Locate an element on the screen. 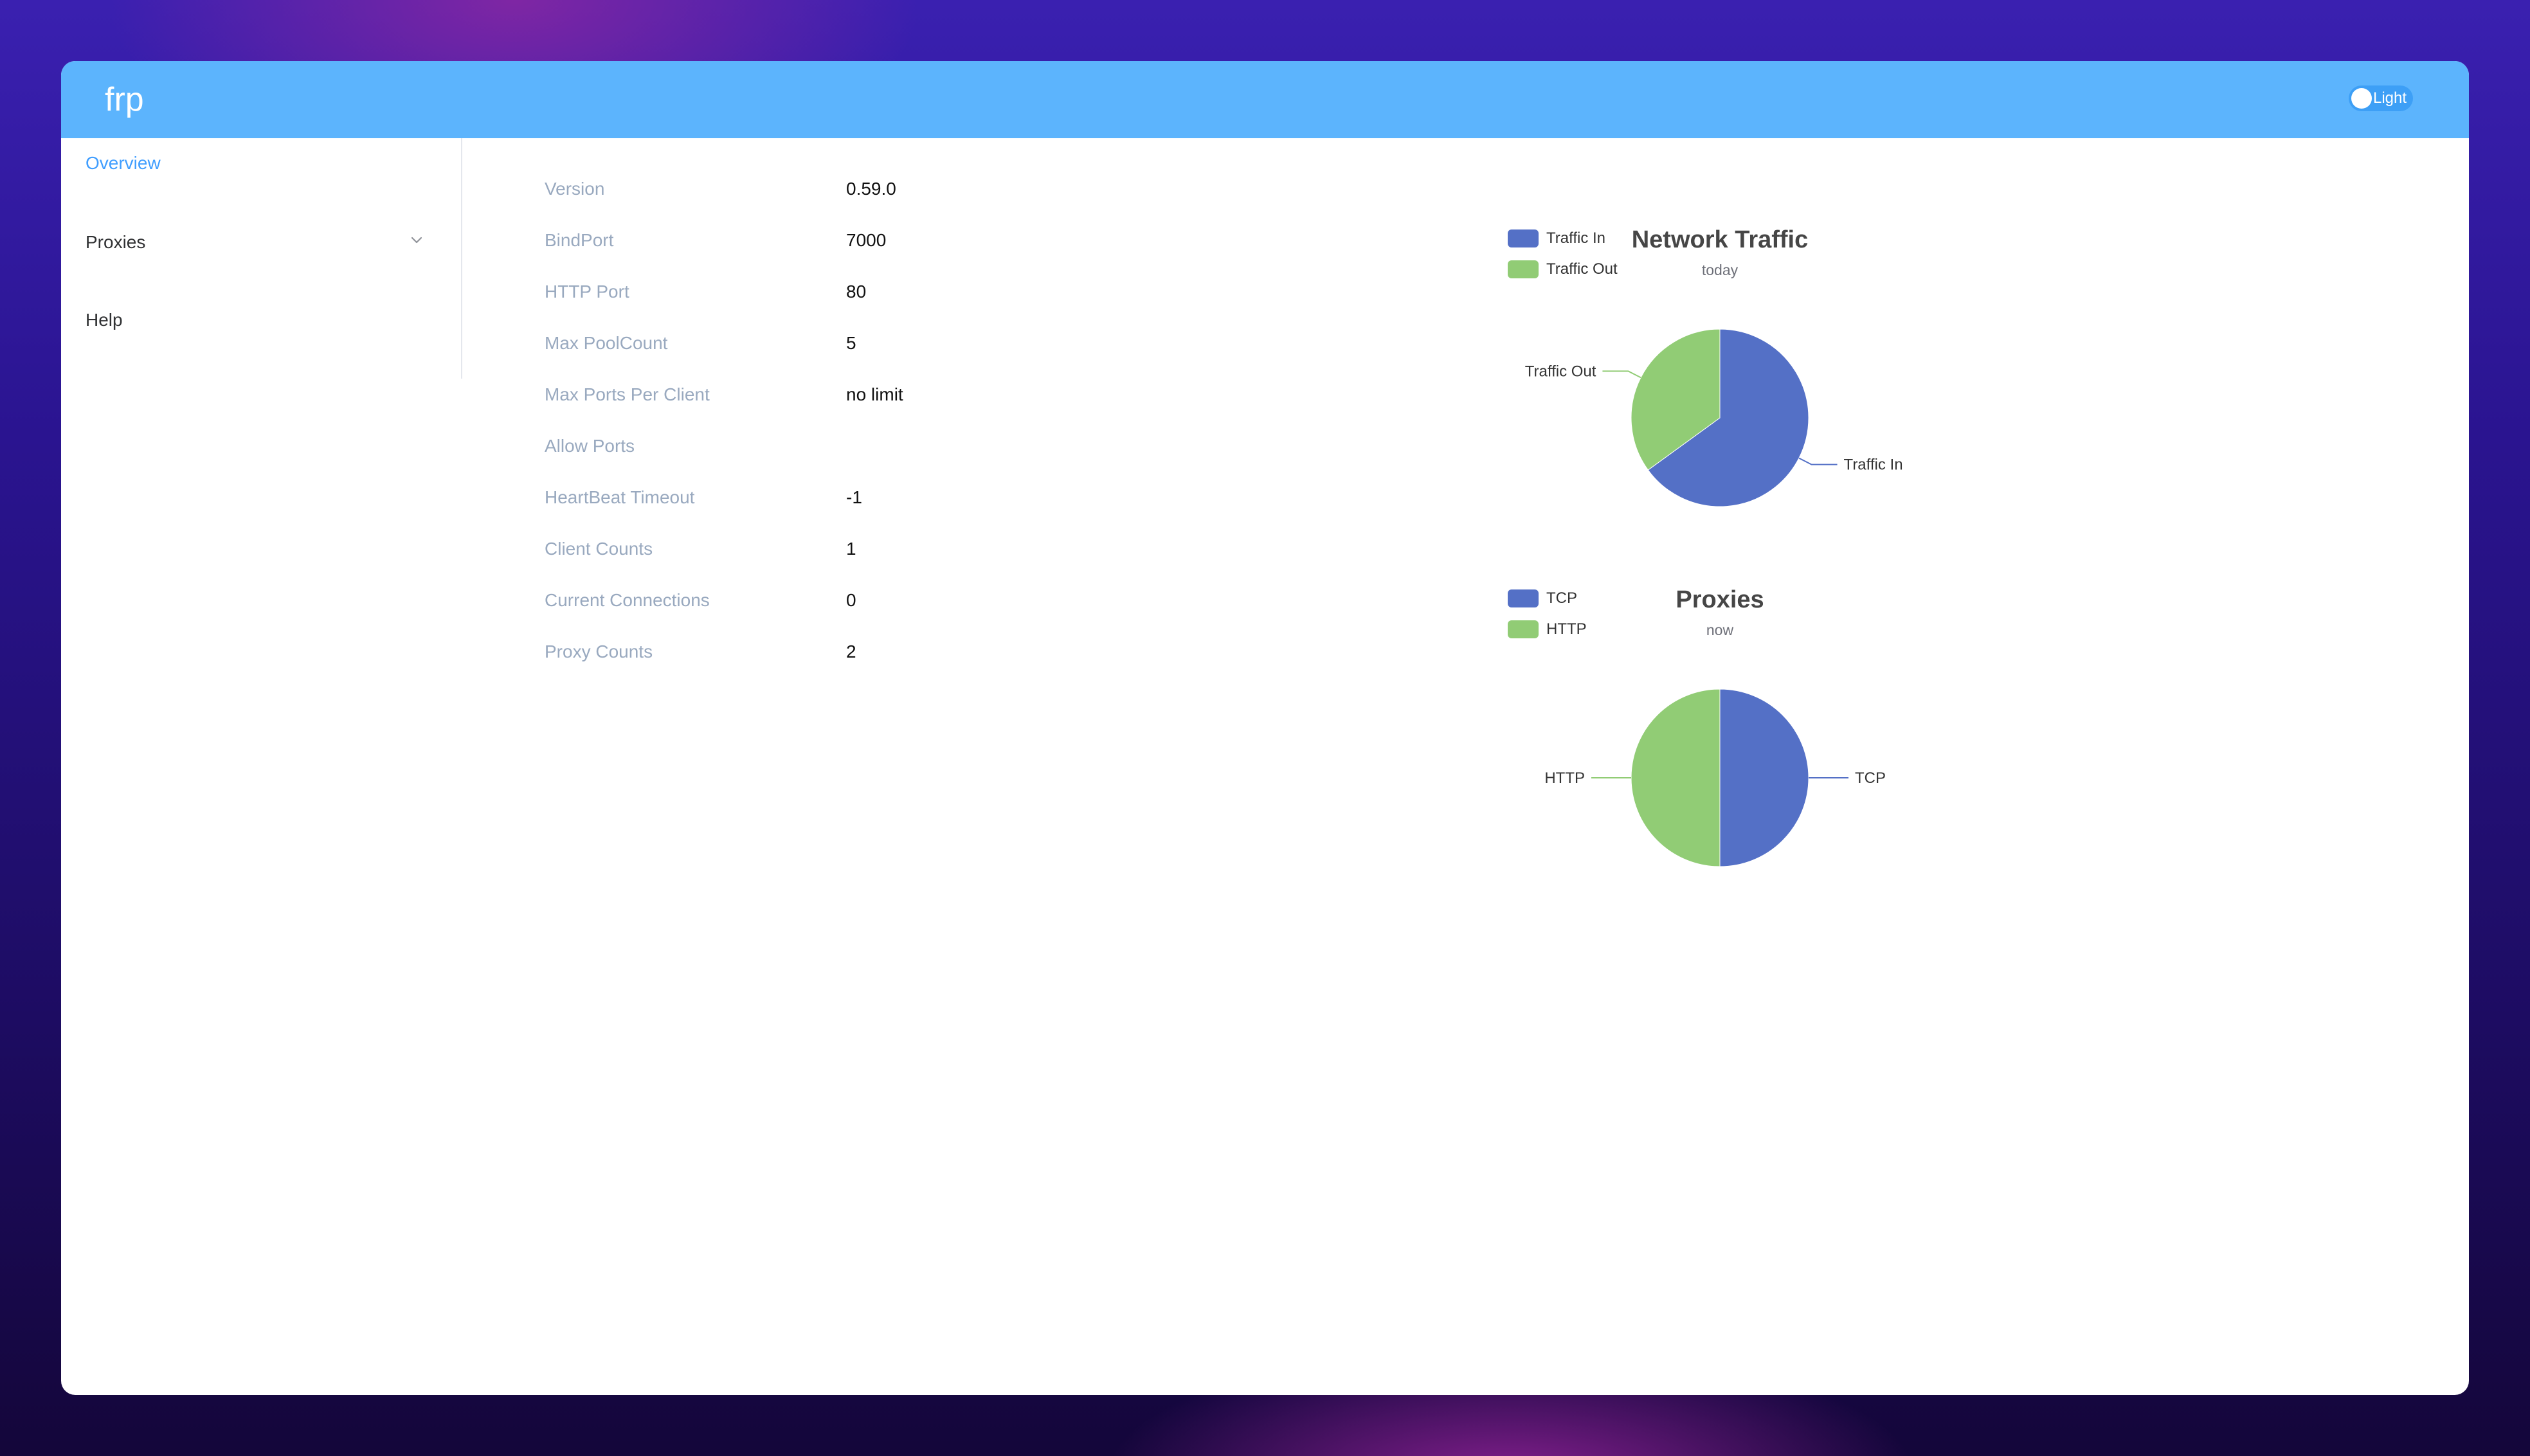  traffic-pie: Traffic In Traffic Out is located at coordinates (1714, 418).